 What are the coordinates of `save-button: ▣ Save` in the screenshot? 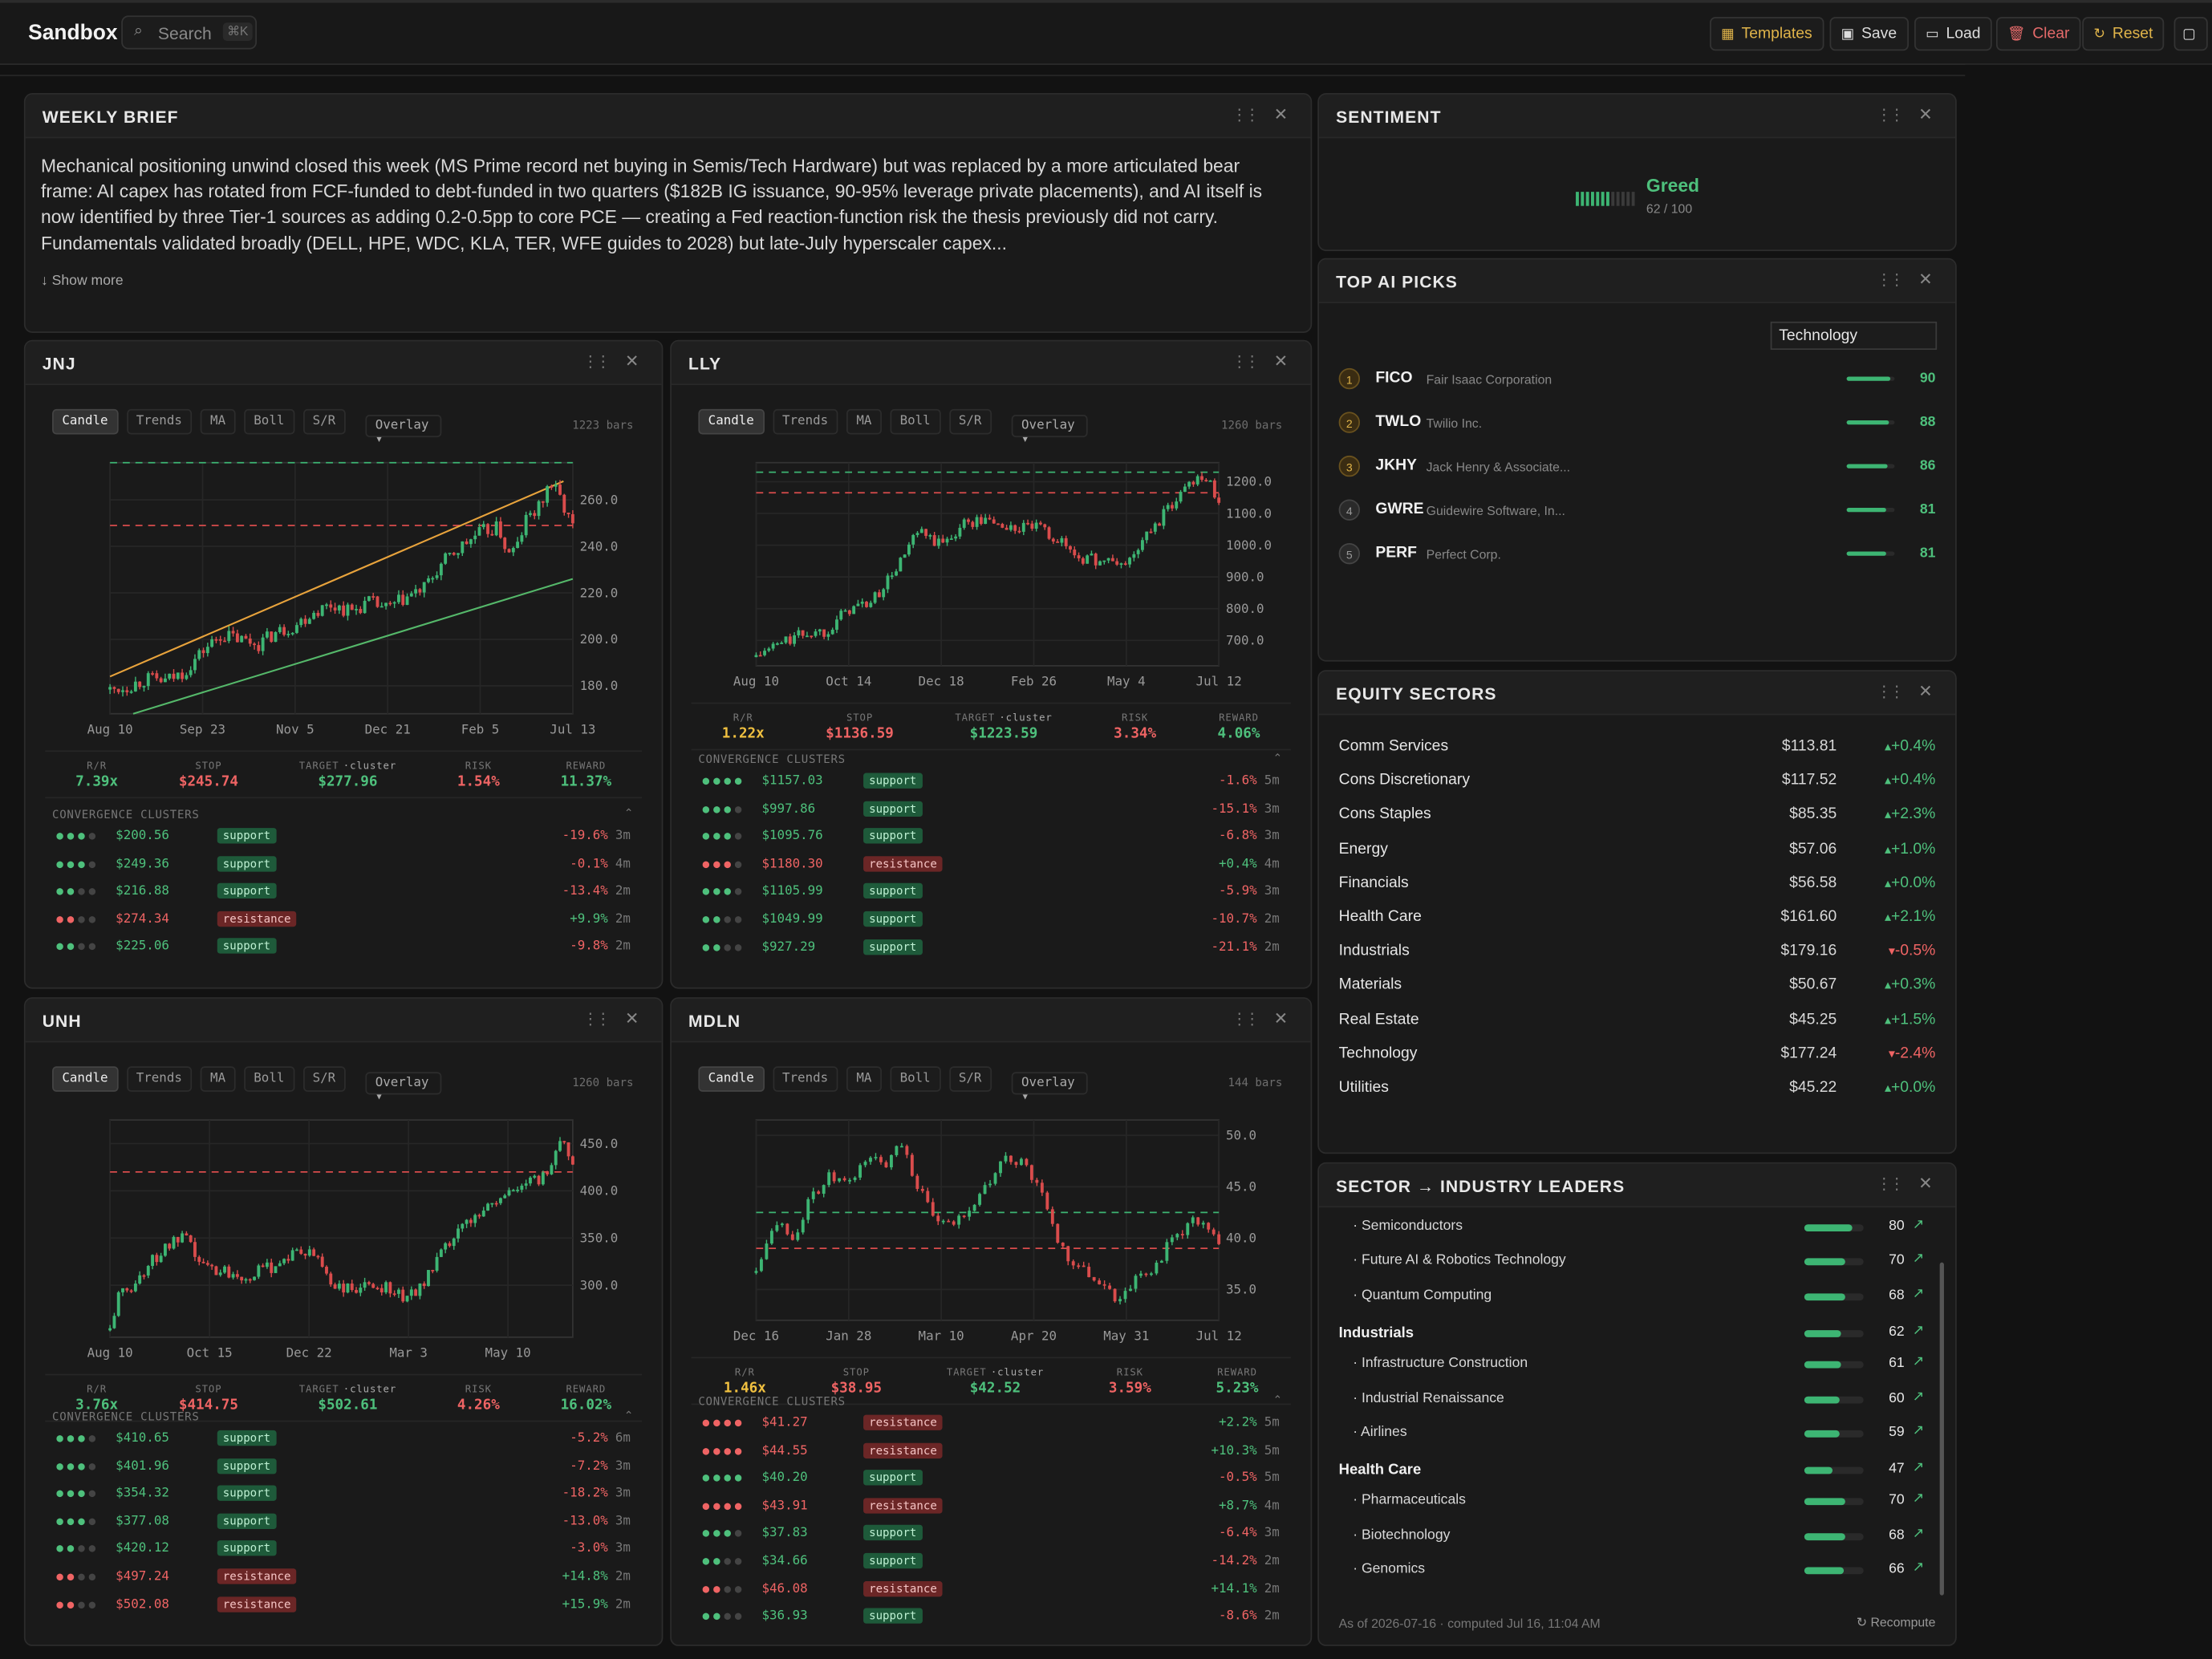 It's located at (1869, 34).